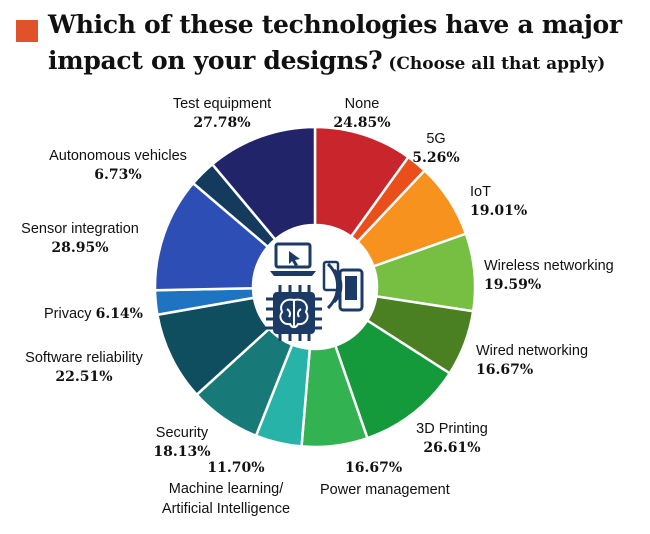  Describe the element at coordinates (84, 358) in the screenshot. I see `slice-label-software-reliability: Software reliability` at that location.